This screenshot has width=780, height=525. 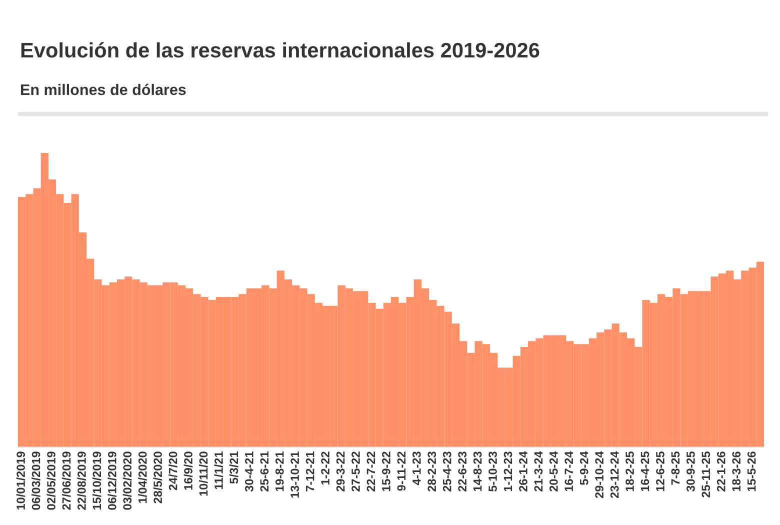 I want to click on x-tick-label: 14-8-23, so click(x=477, y=472).